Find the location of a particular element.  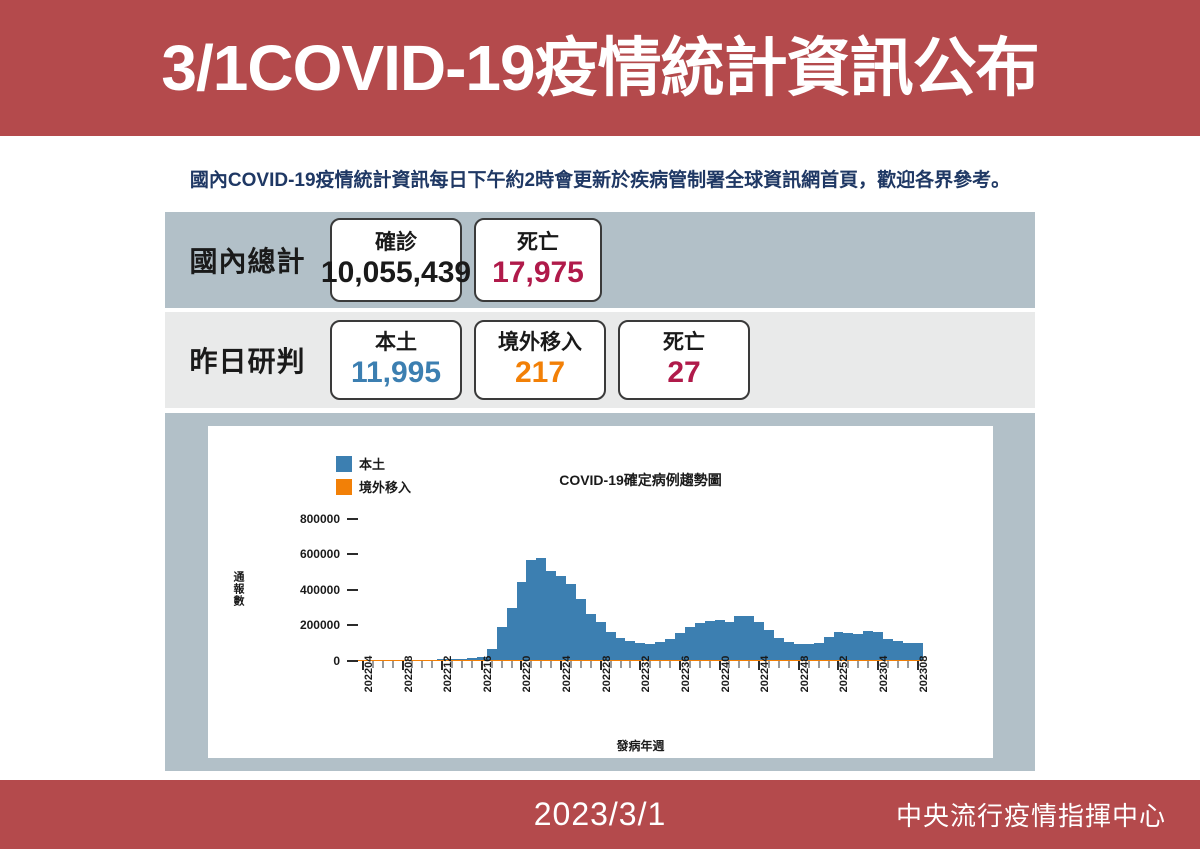

stat-value-deaths-total: 17,975 is located at coordinates (538, 272).